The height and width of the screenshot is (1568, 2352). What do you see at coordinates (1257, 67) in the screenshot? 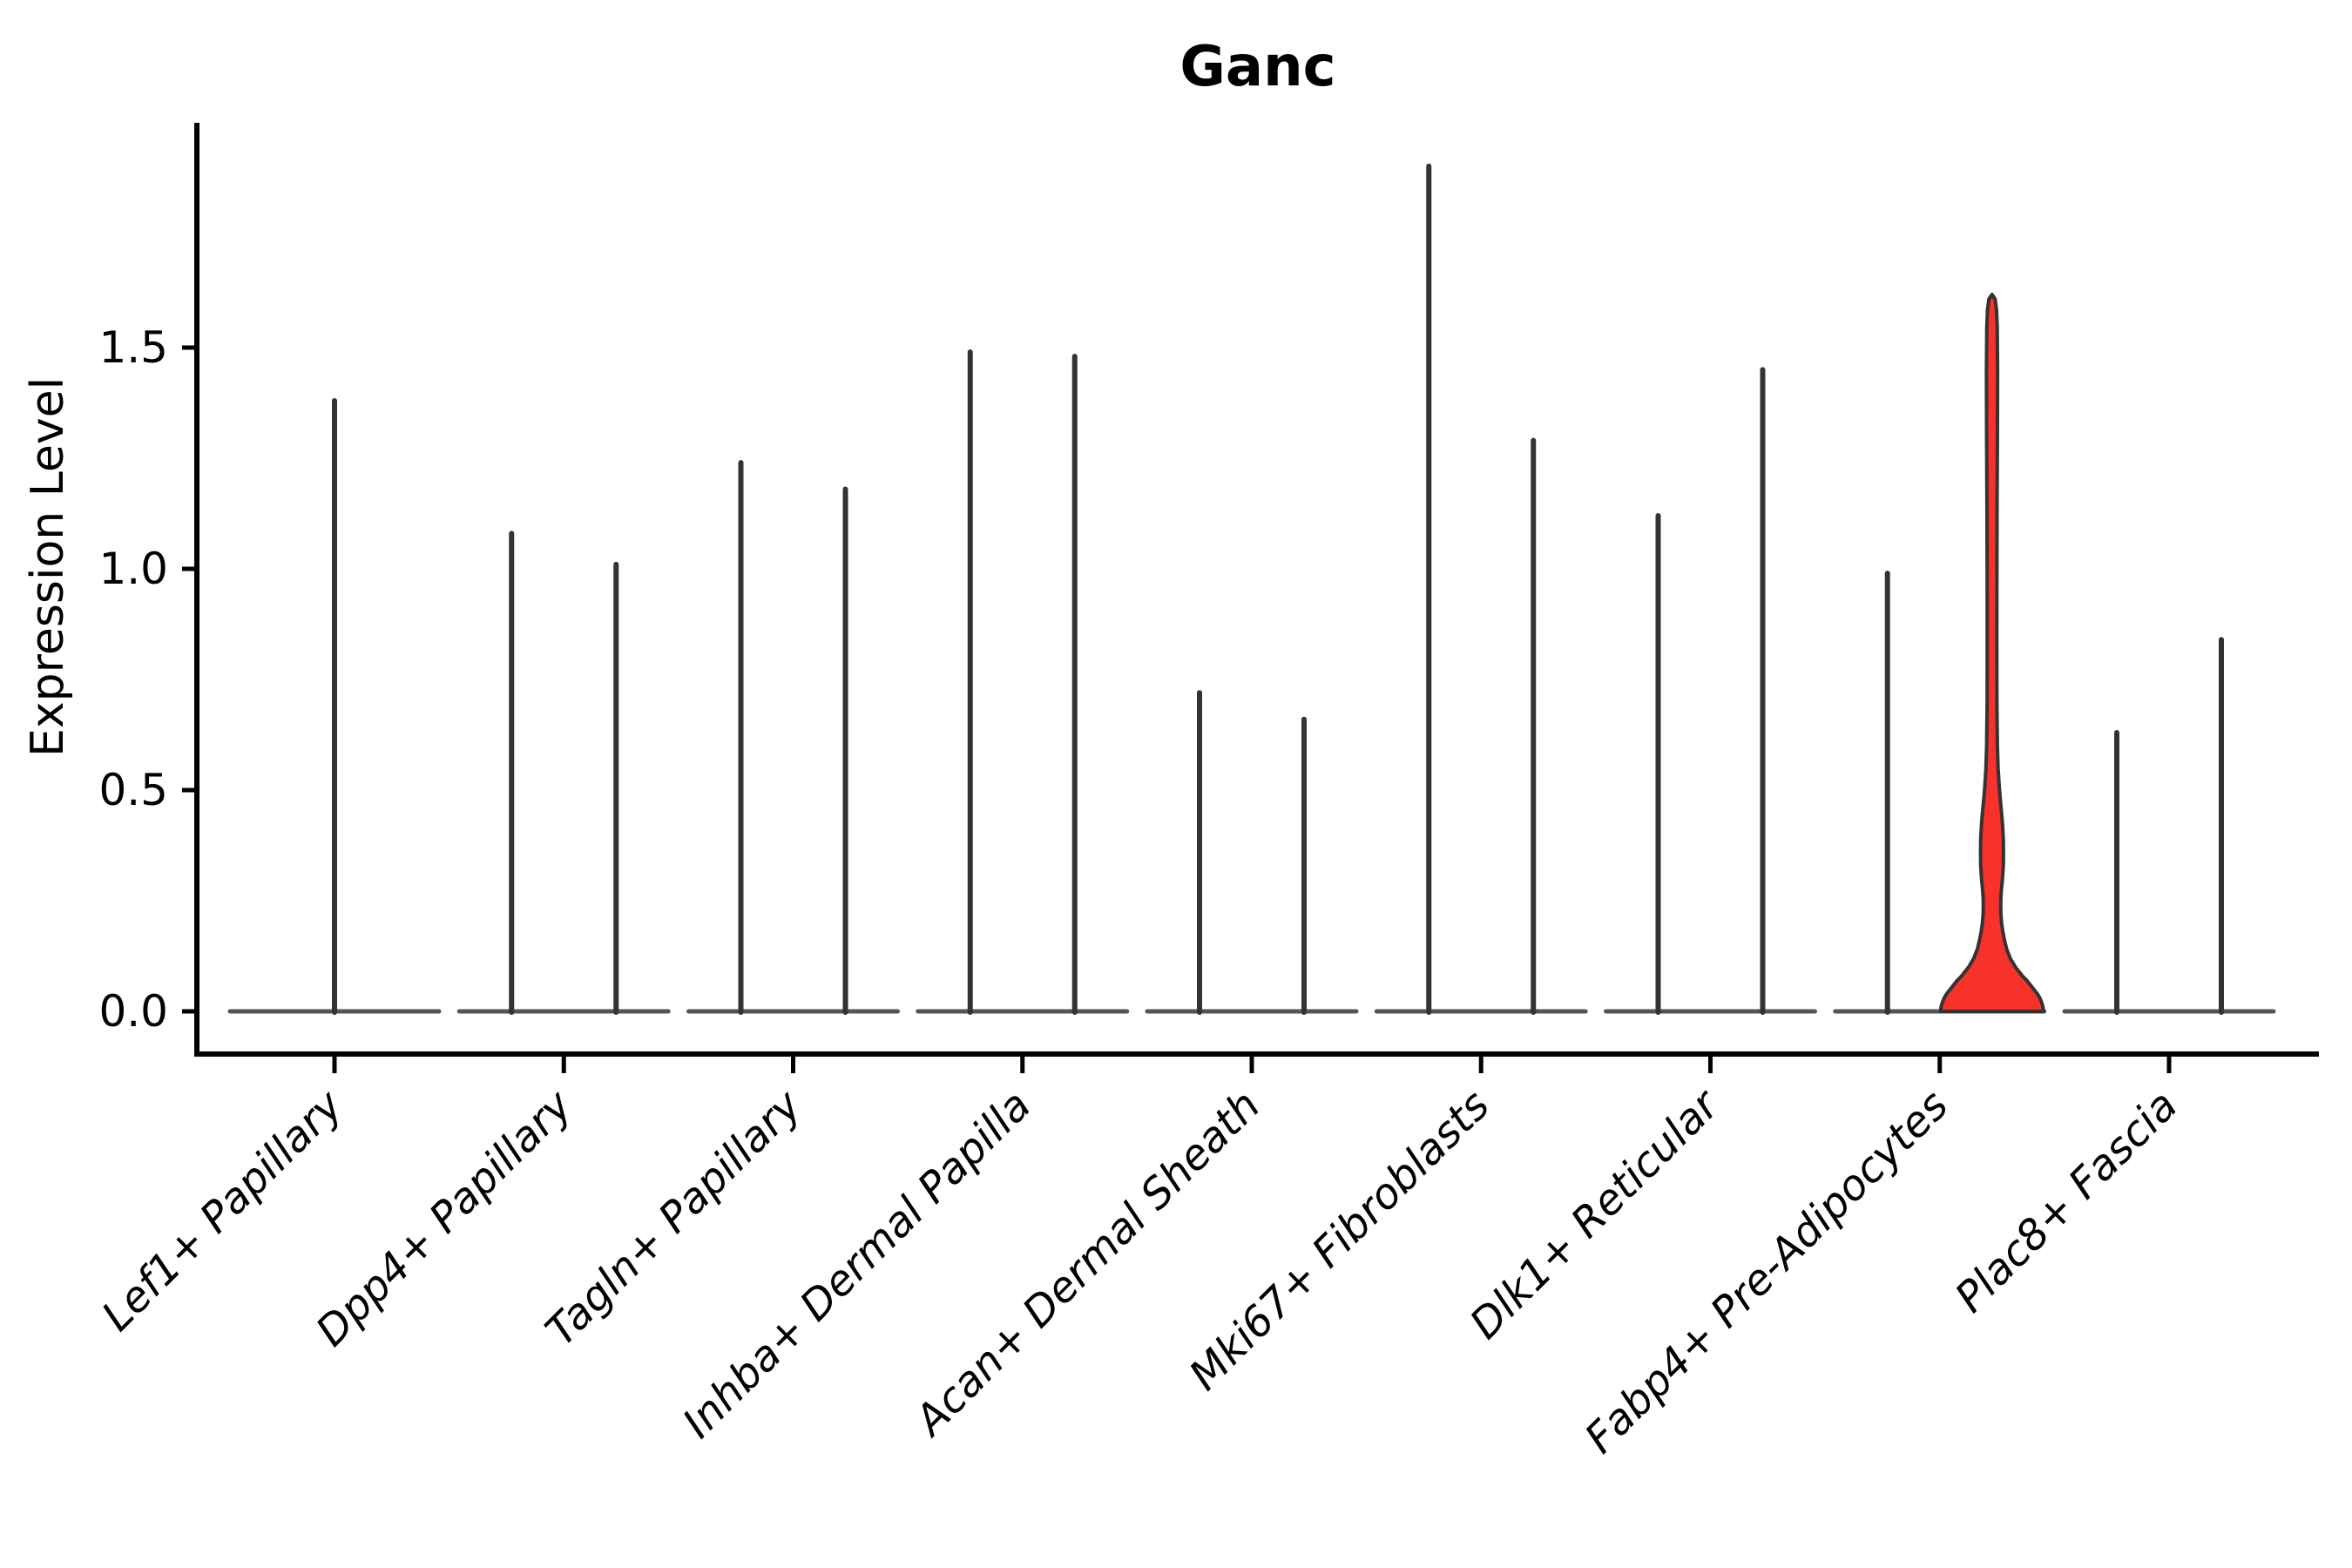
I see `plot-title: Ganc` at bounding box center [1257, 67].